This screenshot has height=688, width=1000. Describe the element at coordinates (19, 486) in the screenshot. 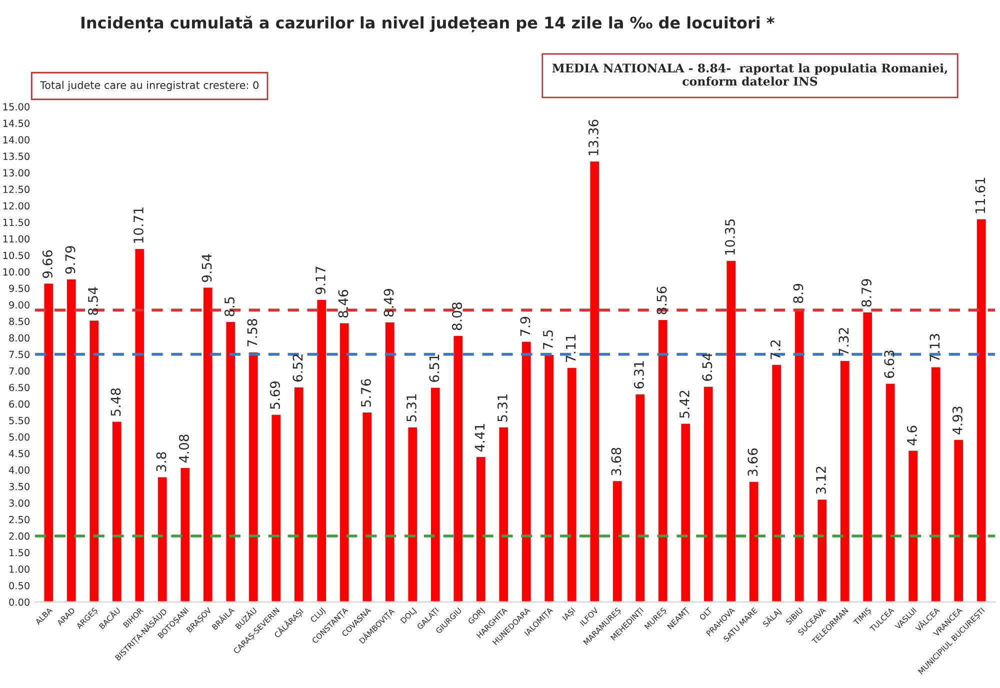

I see `y-tick-label: 3.50` at that location.